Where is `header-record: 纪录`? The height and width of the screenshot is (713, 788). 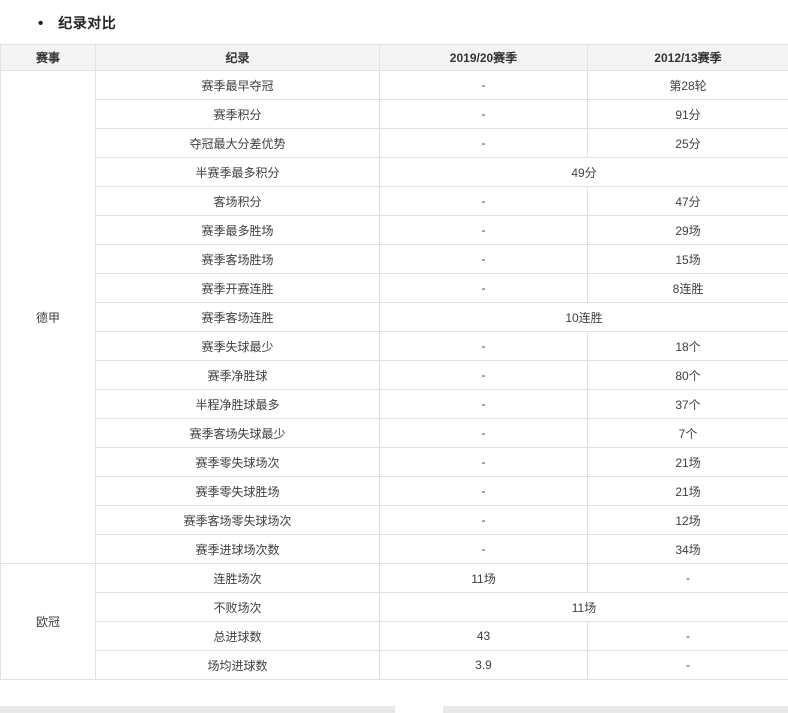
header-record: 纪录 is located at coordinates (237, 57).